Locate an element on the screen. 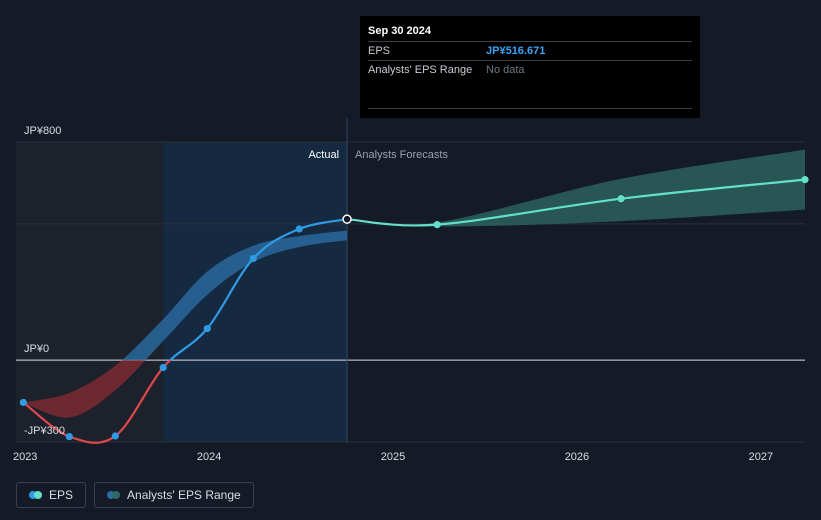 The width and height of the screenshot is (821, 520). legend-range-button: Analysts' EPS Range is located at coordinates (174, 495).